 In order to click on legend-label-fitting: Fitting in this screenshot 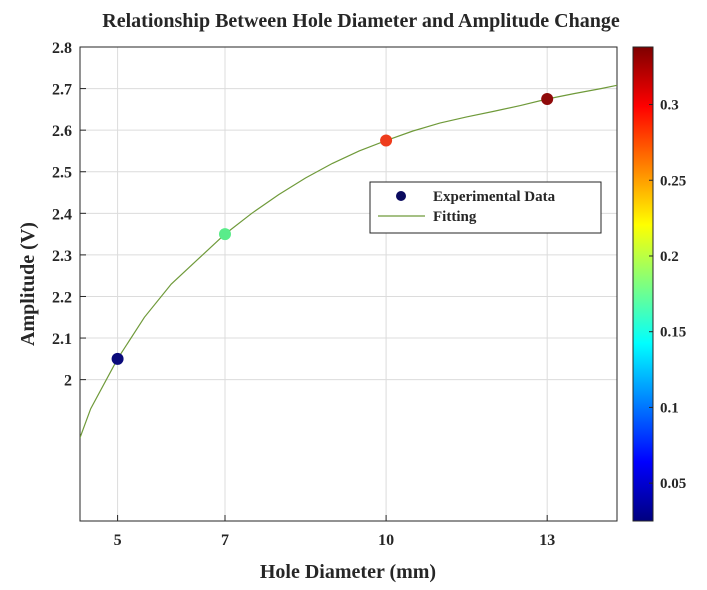, I will do `click(455, 217)`.